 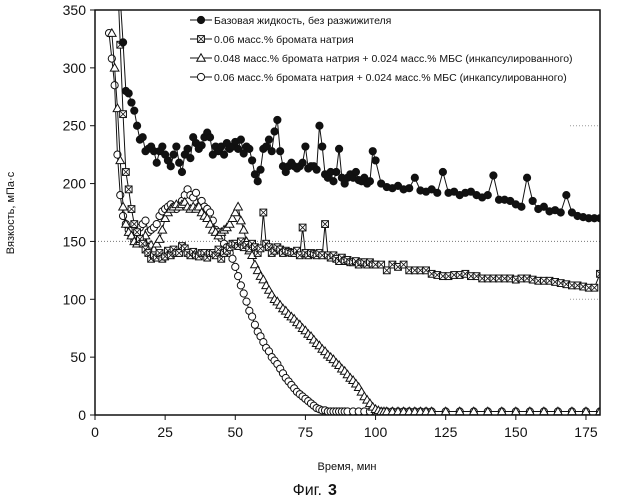 I want to click on y-tick-label: 250, so click(x=75, y=126).